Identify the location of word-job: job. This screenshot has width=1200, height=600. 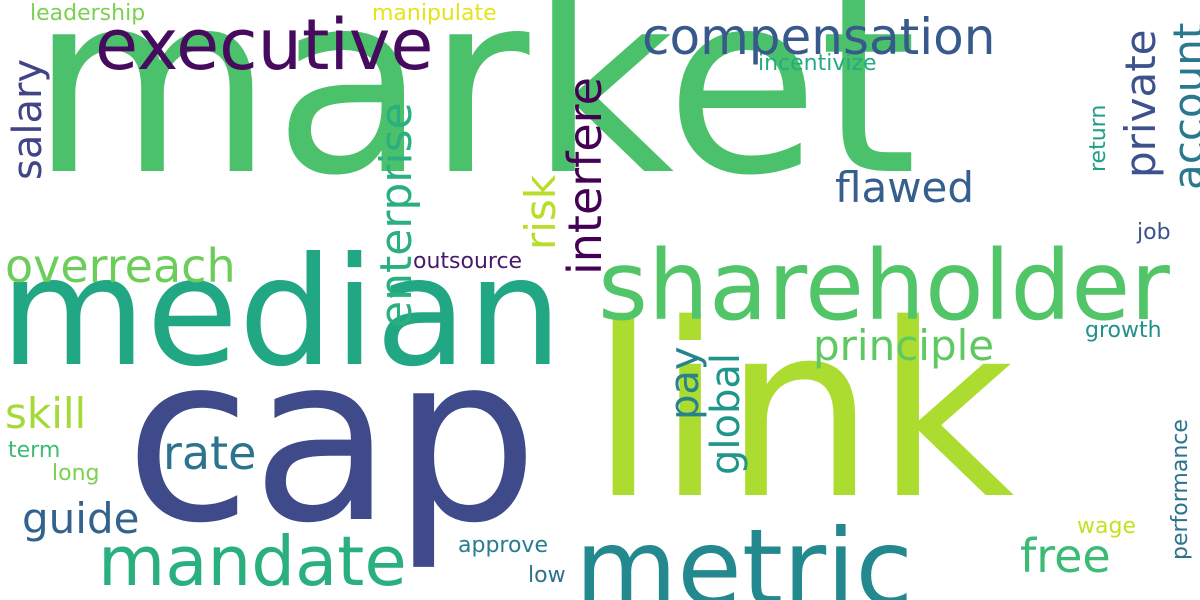
(1154, 232).